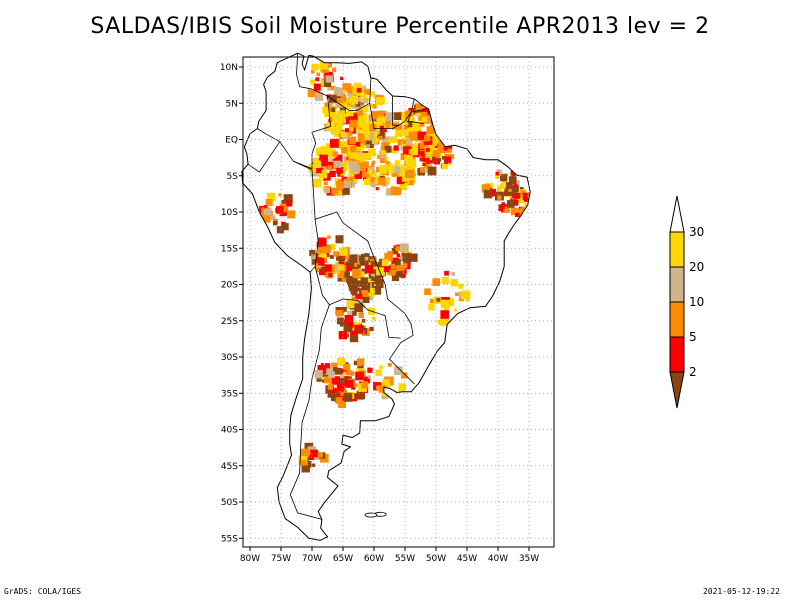 This screenshot has height=600, width=800. Describe the element at coordinates (229, 394) in the screenshot. I see `lat-tick-label: 35S` at that location.